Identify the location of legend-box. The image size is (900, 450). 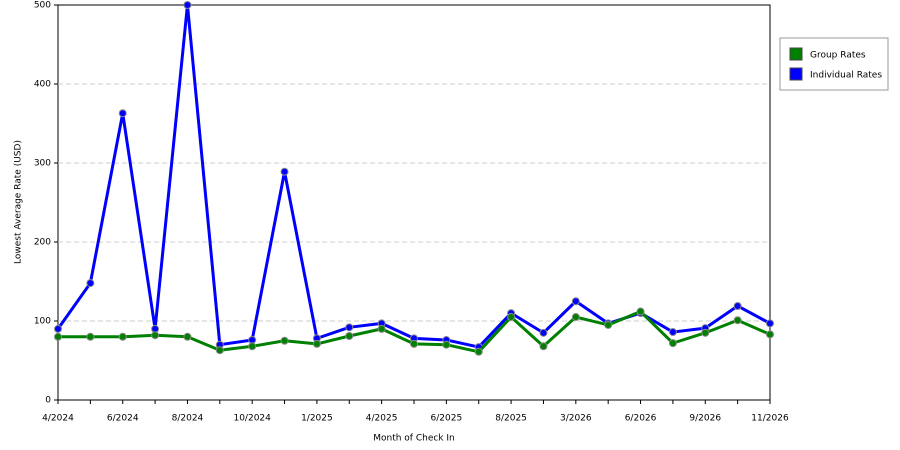
(834, 64).